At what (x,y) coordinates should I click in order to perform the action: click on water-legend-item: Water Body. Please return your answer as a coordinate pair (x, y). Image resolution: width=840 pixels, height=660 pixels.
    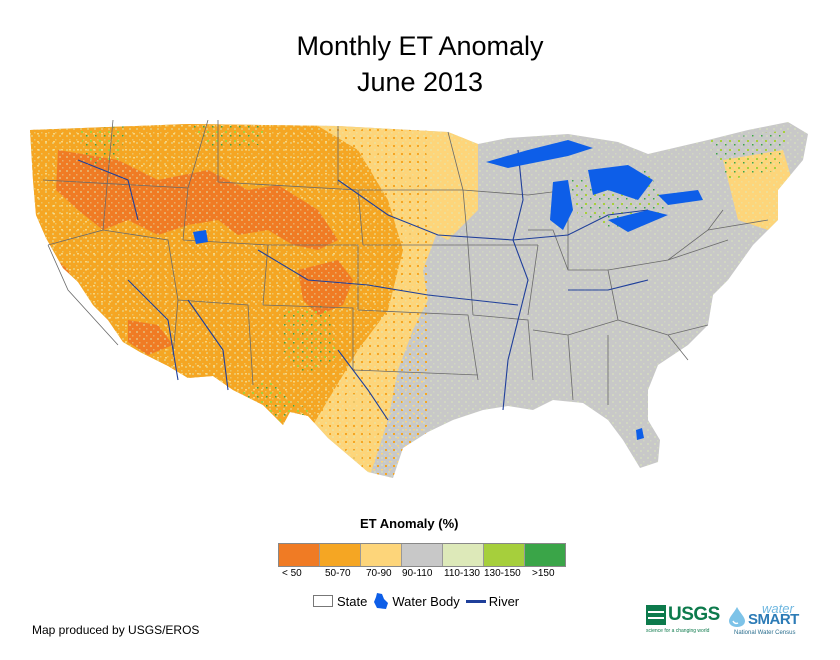
    Looking at the image, I should click on (416, 601).